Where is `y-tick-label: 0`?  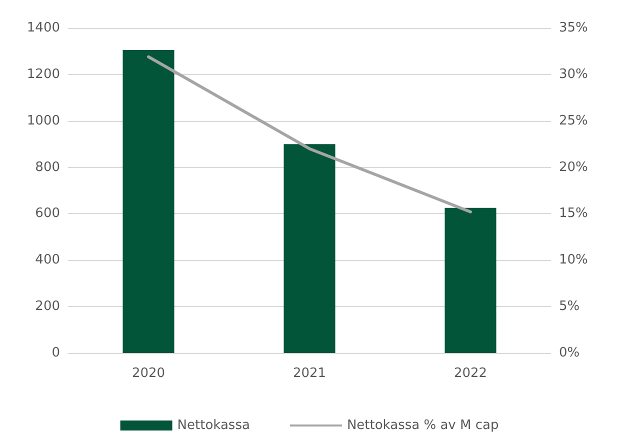 y-tick-label: 0 is located at coordinates (56, 353).